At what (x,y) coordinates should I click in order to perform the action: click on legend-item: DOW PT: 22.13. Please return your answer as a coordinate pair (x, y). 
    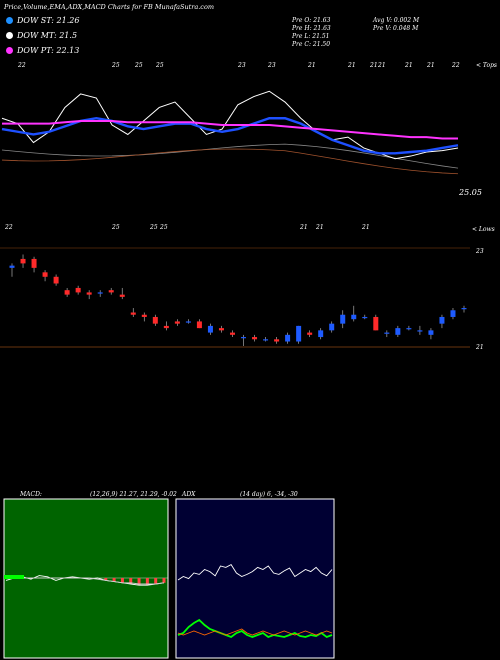
    Looking at the image, I should click on (42, 51).